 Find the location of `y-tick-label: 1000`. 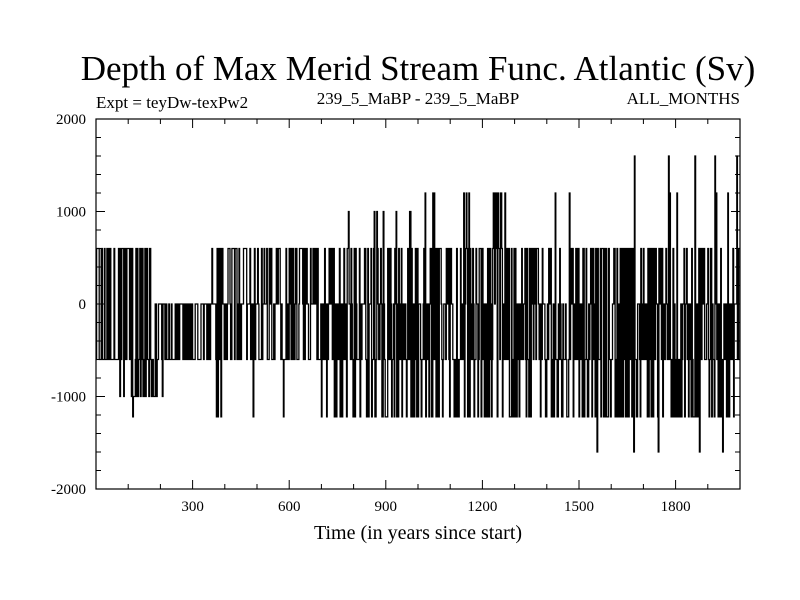

y-tick-label: 1000 is located at coordinates (71, 213).